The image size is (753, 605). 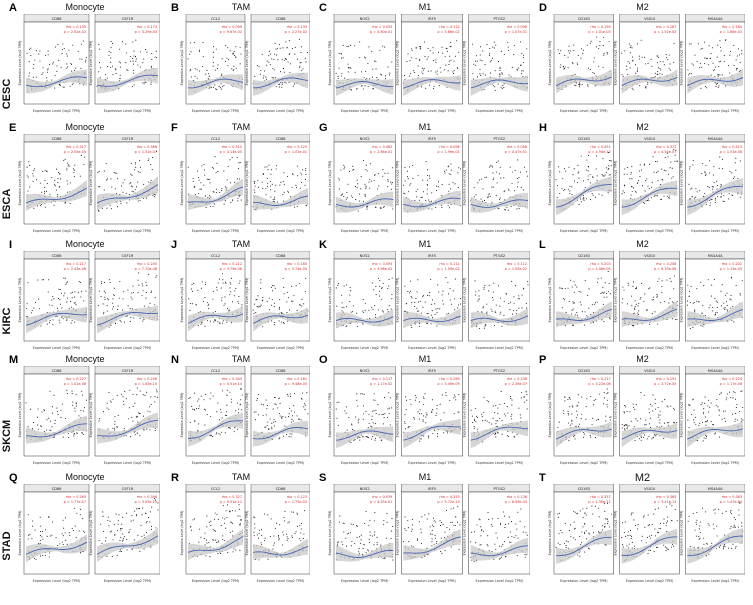 I want to click on gene-label: CD68, so click(x=281, y=139).